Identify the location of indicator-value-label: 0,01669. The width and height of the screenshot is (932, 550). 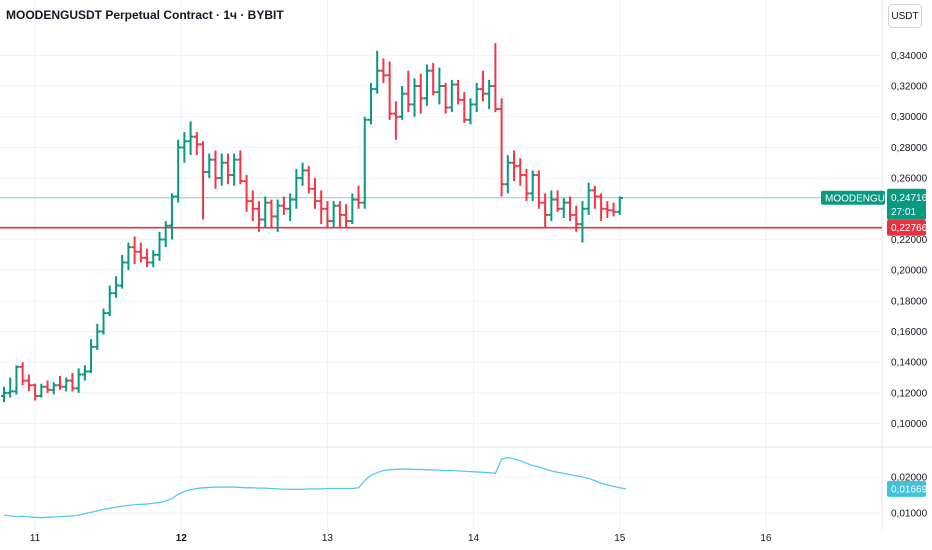
(909, 489).